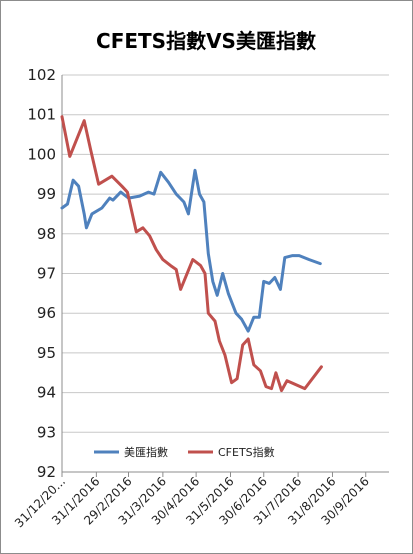 This screenshot has height=554, width=413. I want to click on y-tick-label: 102, so click(41, 75).